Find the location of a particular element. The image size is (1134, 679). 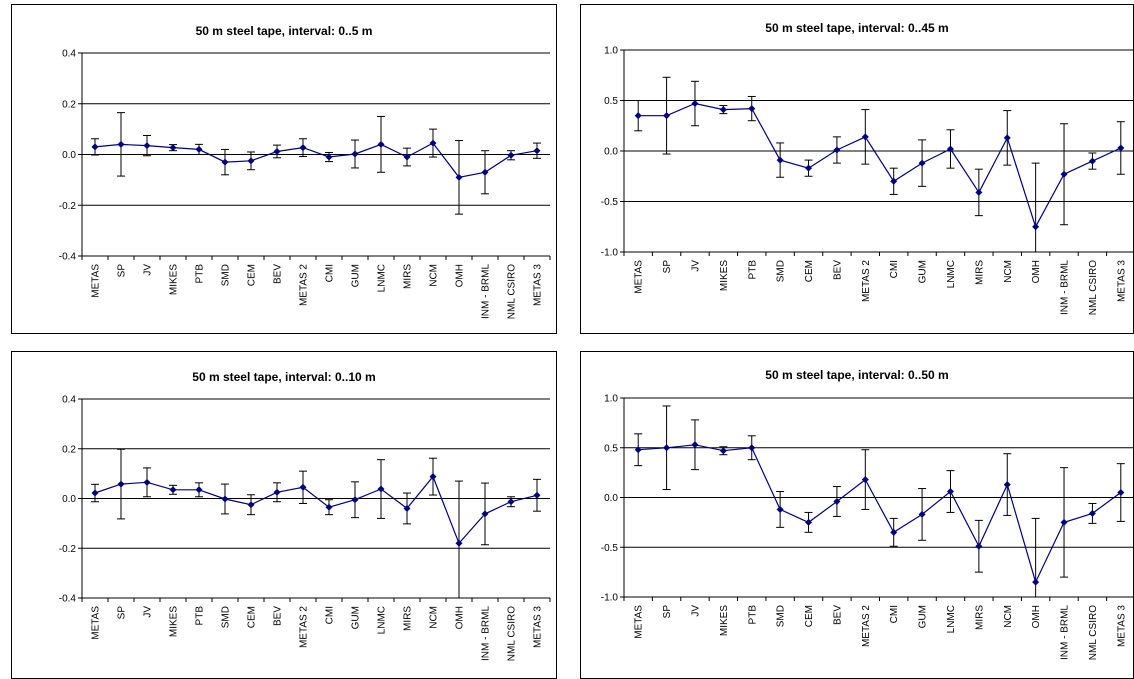

y-tick-label: -0.4 is located at coordinates (68, 257).